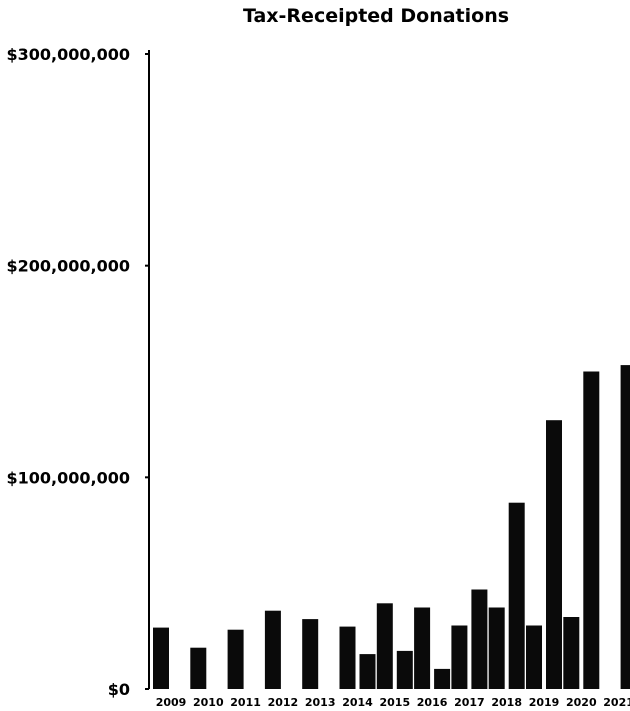 This screenshot has height=711, width=630. Describe the element at coordinates (171, 702) in the screenshot. I see `x-tick-label: 2009` at that location.